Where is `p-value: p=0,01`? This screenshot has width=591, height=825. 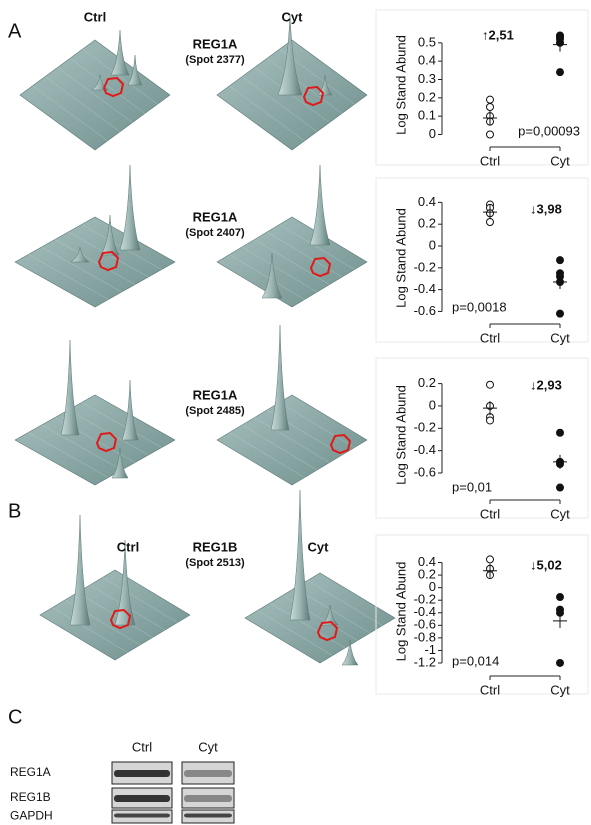 p-value: p=0,01 is located at coordinates (472, 486).